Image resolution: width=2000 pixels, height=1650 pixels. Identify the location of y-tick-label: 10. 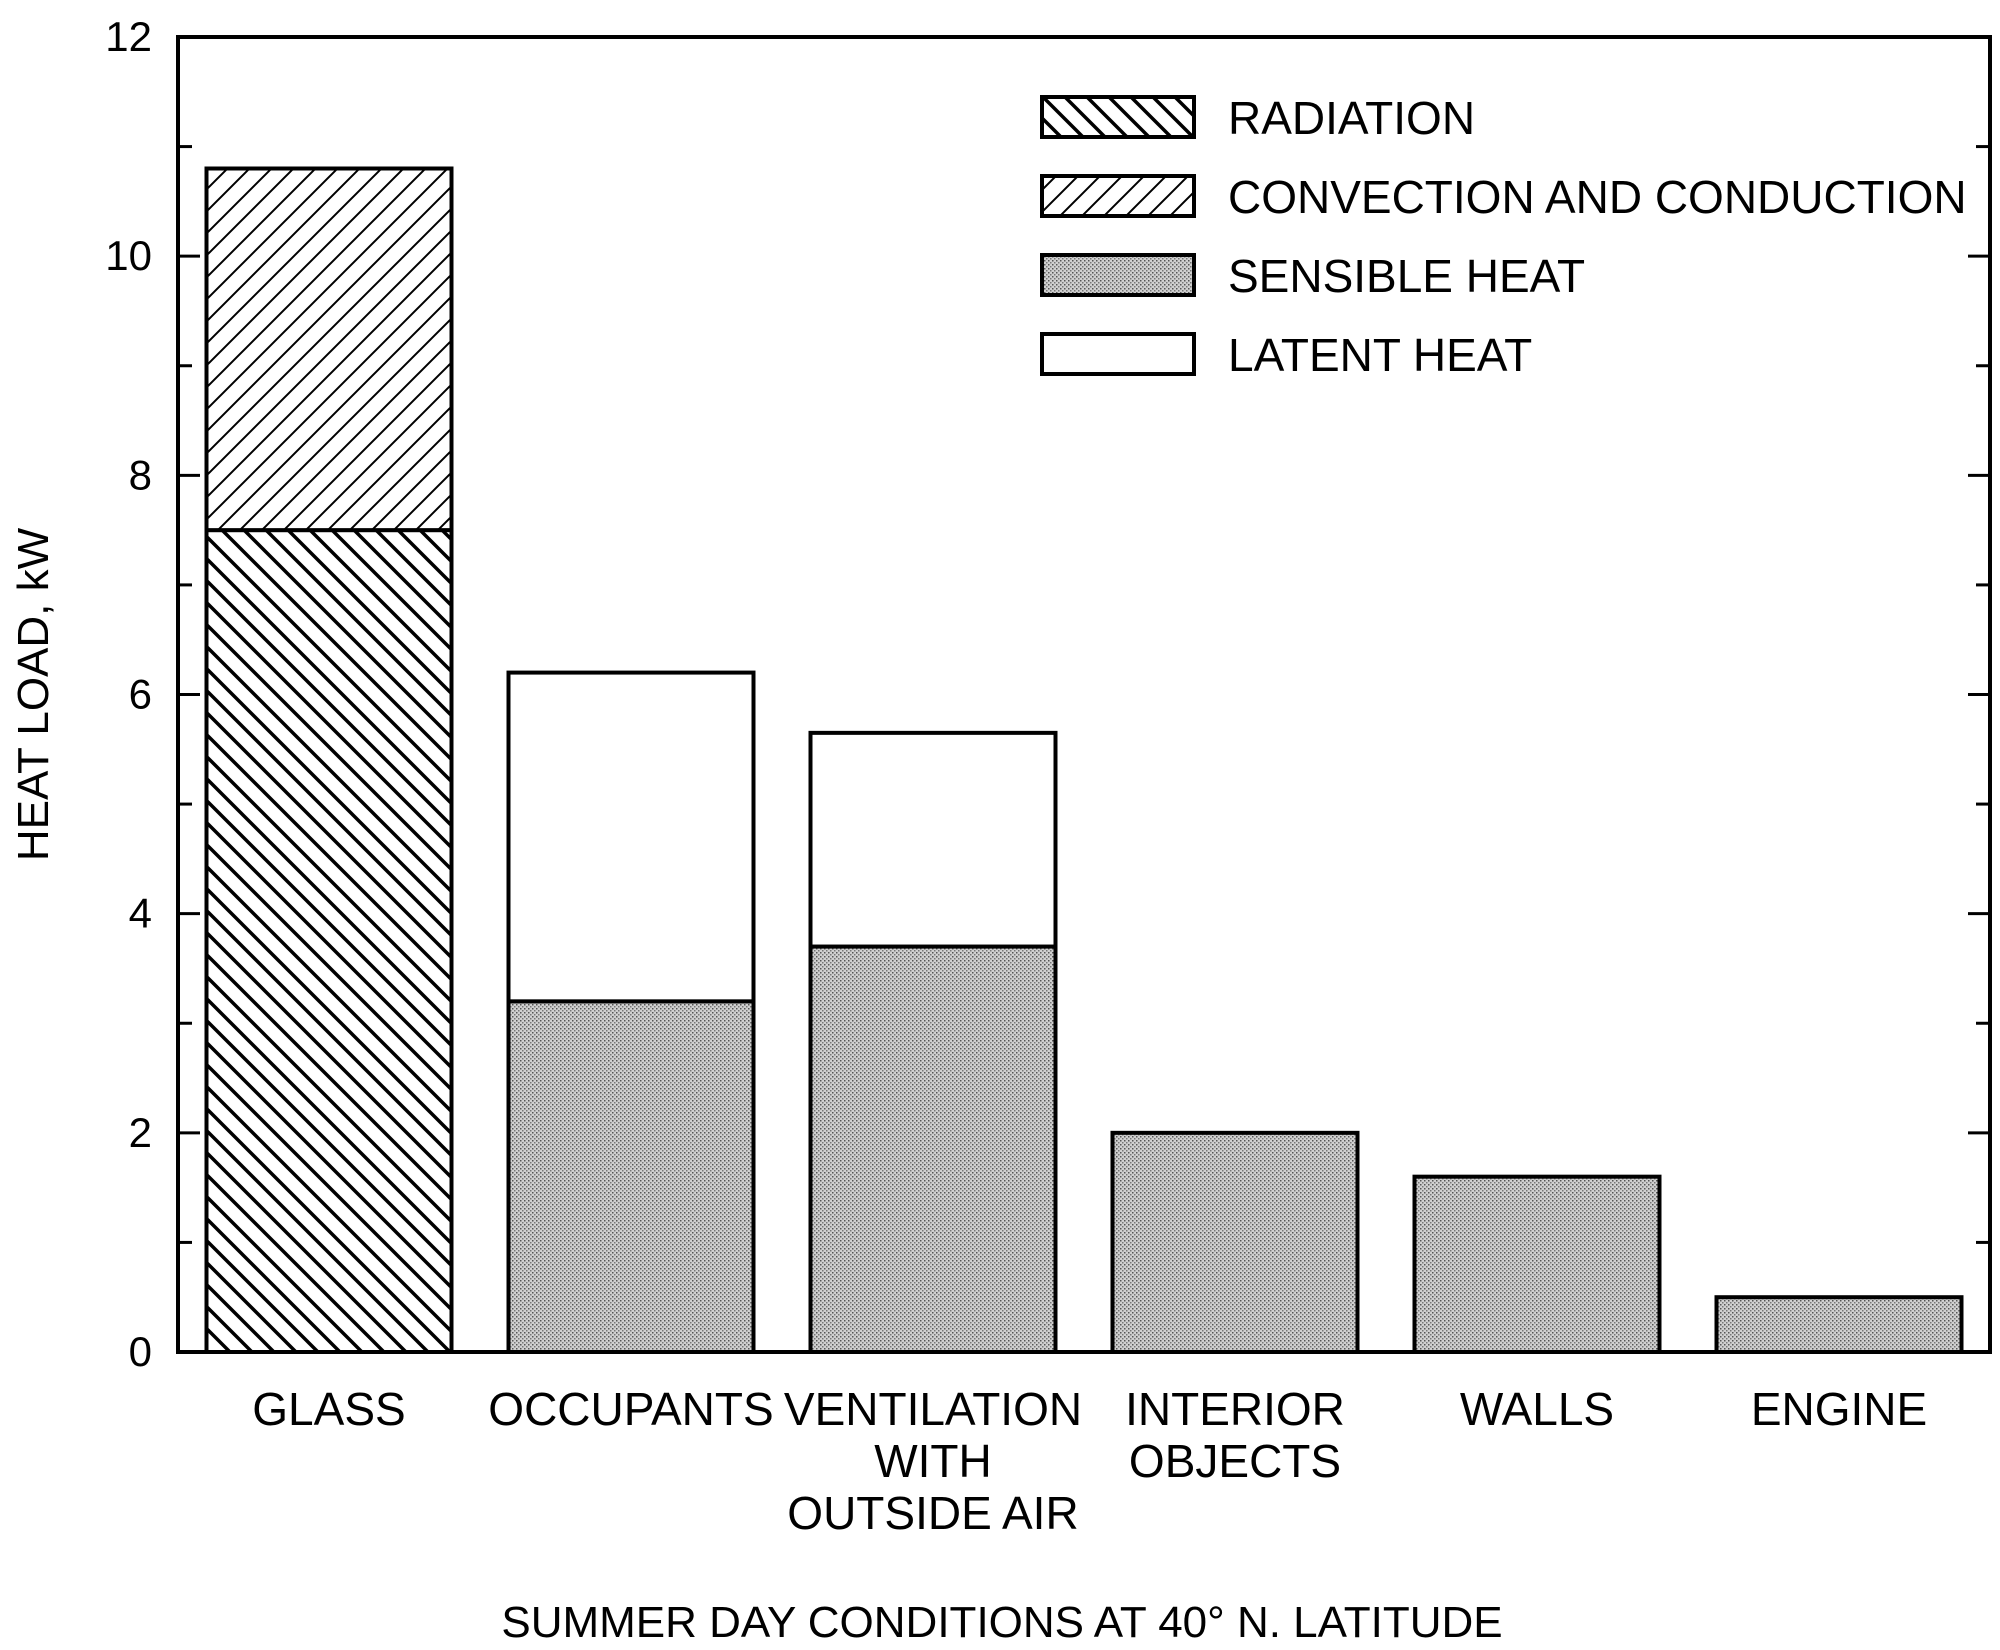
(128, 255).